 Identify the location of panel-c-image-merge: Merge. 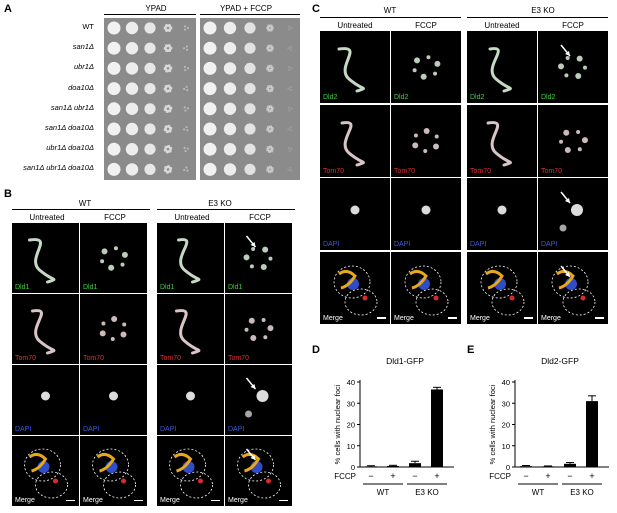
(426, 287).